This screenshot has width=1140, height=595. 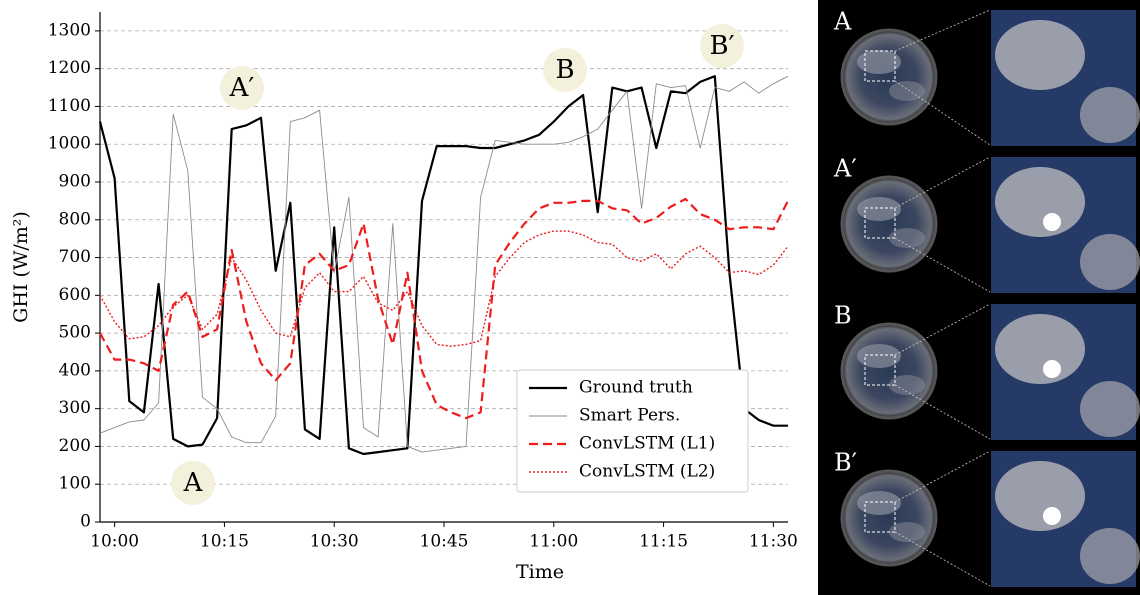 What do you see at coordinates (85, 522) in the screenshot?
I see `y-tick-label: 0` at bounding box center [85, 522].